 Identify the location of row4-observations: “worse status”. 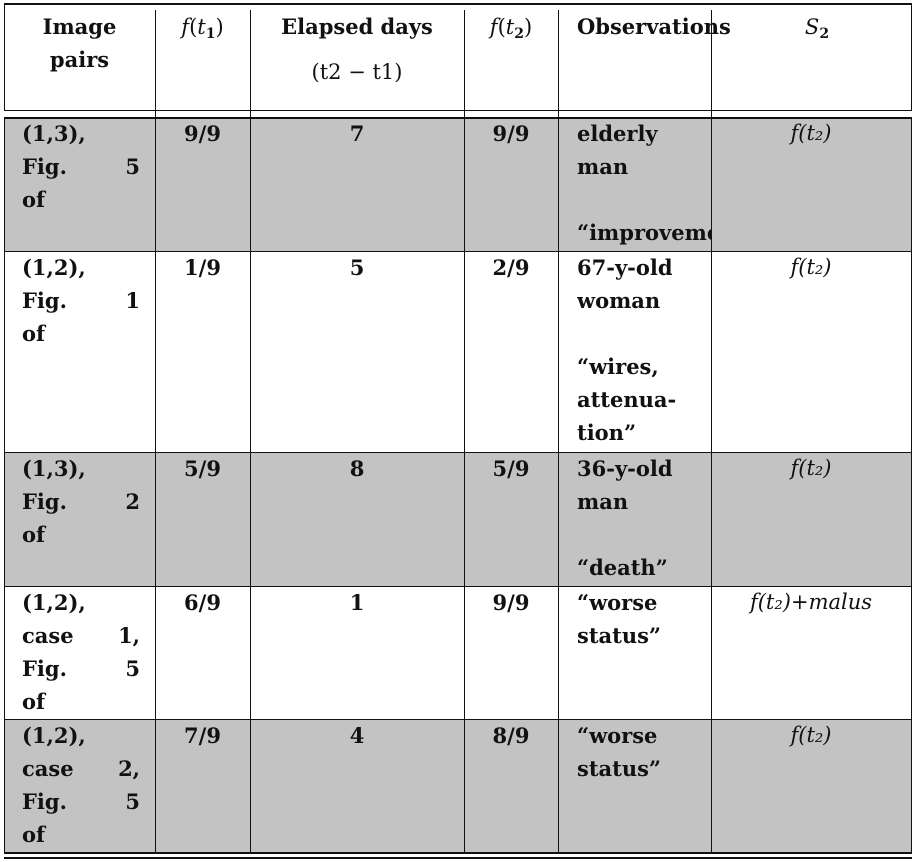
(619, 619).